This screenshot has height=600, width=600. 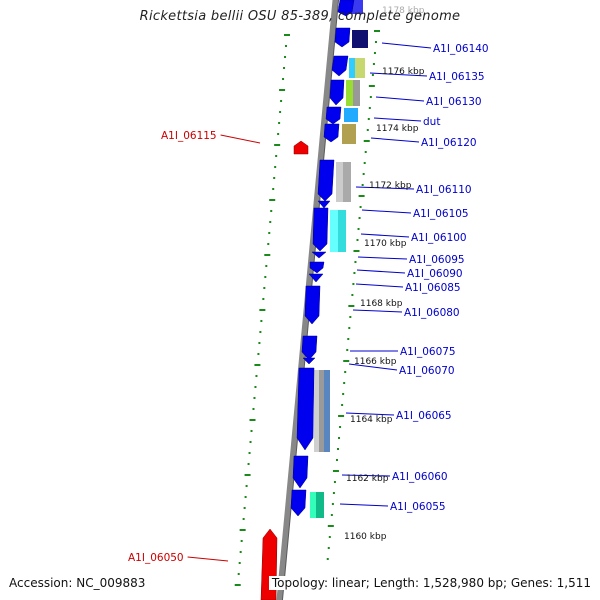 I want to click on gene-label: A1I_06060, so click(x=420, y=477).